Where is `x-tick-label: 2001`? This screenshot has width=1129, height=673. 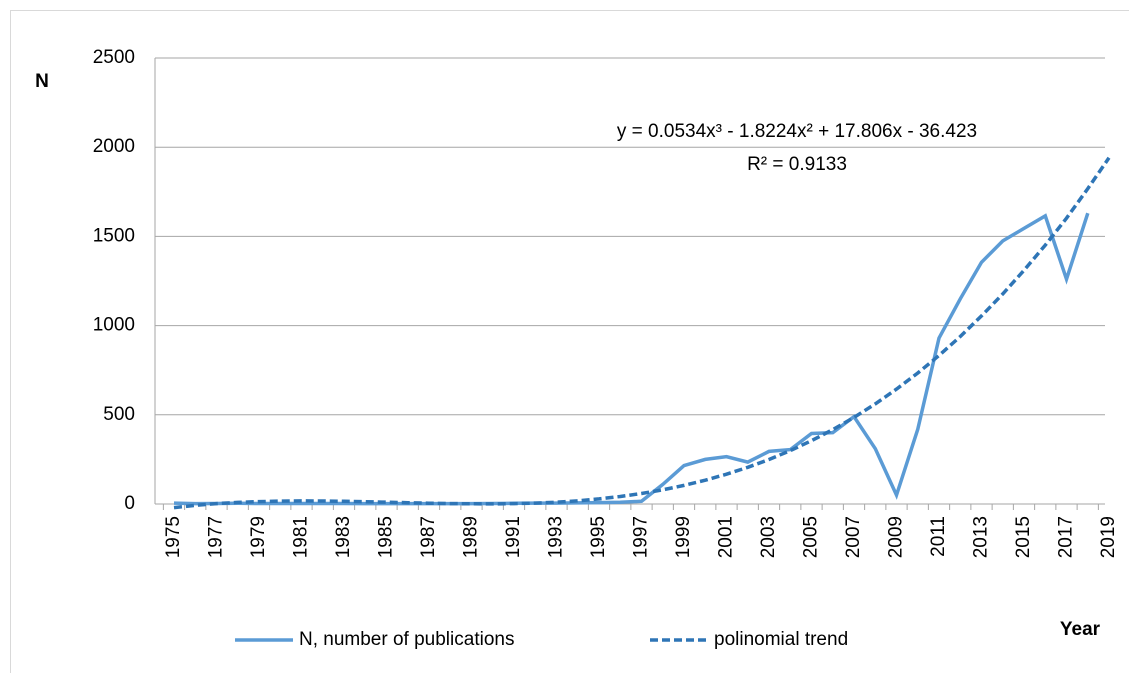 x-tick-label: 2001 is located at coordinates (726, 537).